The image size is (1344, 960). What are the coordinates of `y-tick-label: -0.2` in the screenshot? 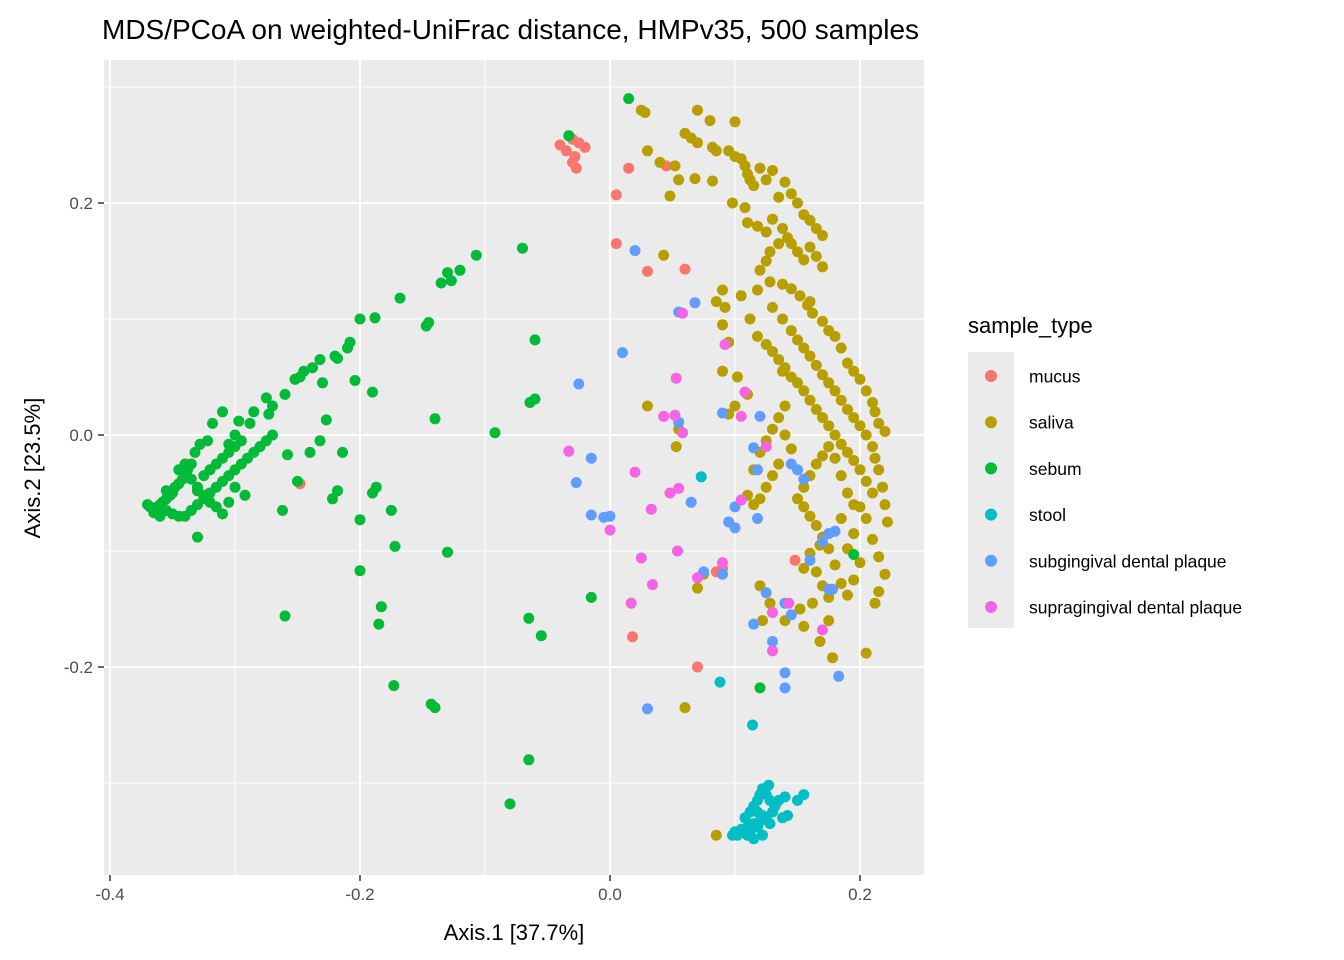 It's located at (78, 667).